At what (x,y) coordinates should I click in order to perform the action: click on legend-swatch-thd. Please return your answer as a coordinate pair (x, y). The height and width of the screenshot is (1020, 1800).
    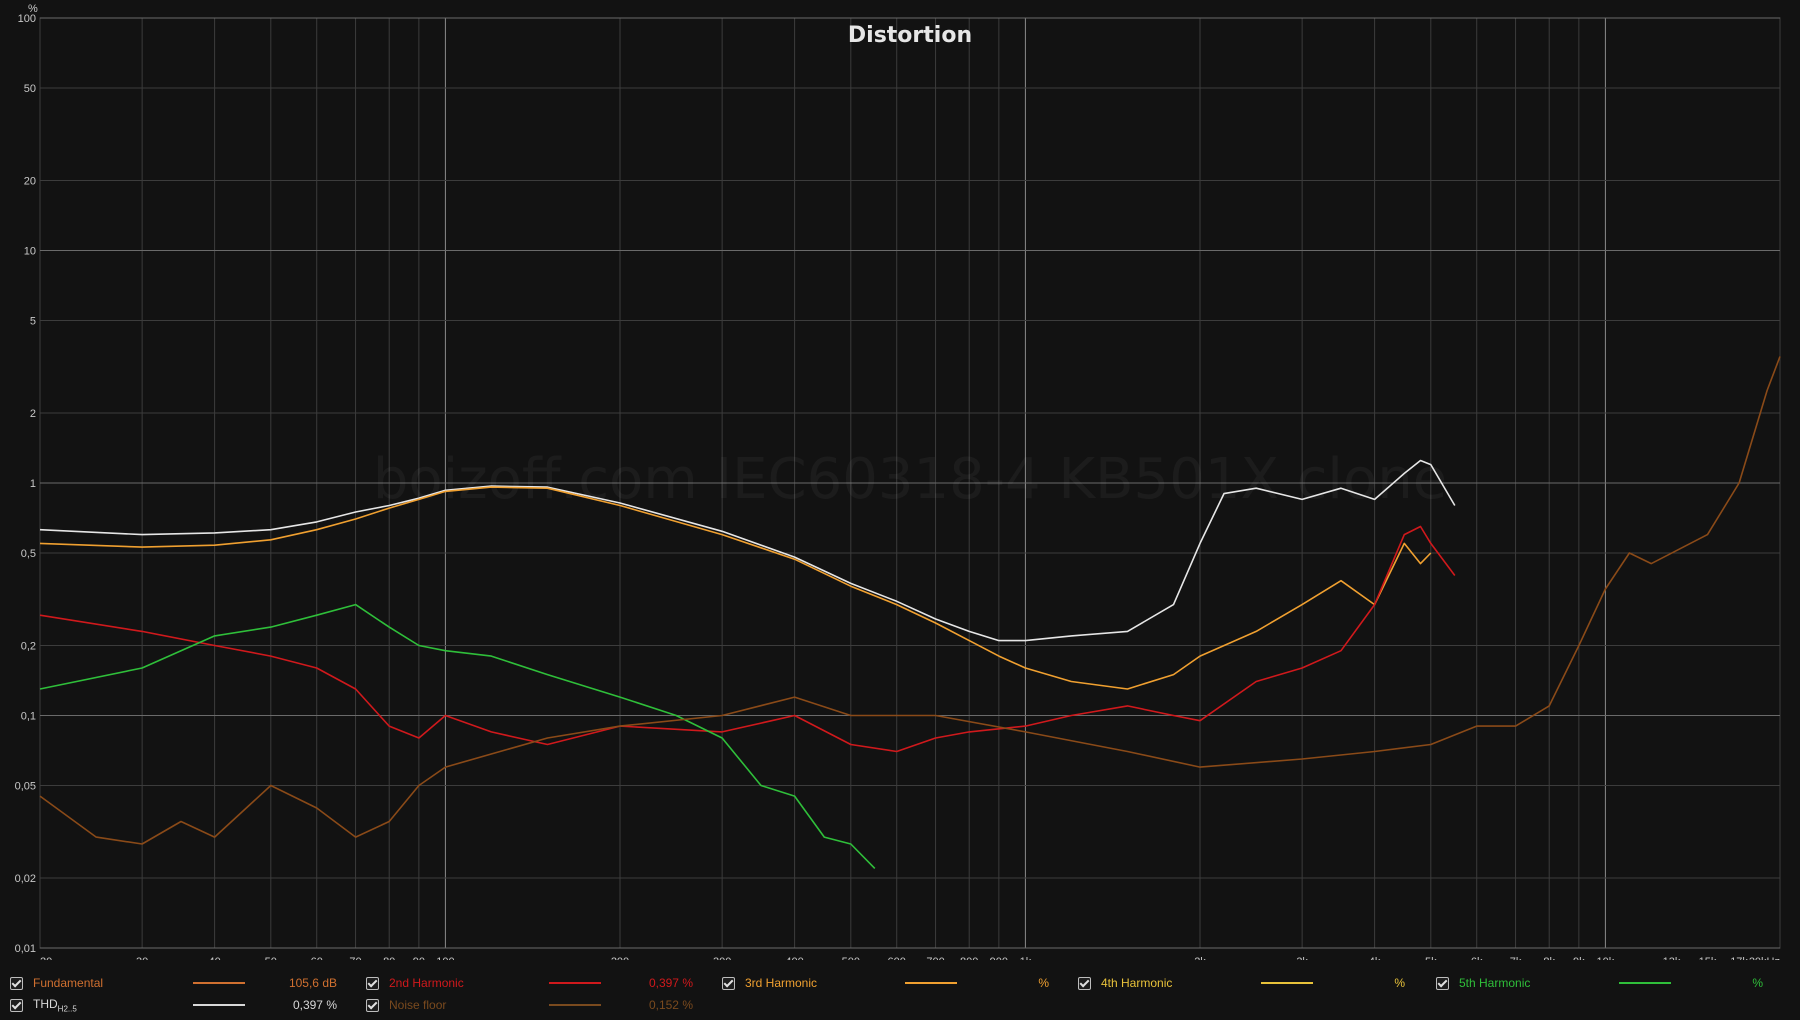
    Looking at the image, I should click on (219, 1005).